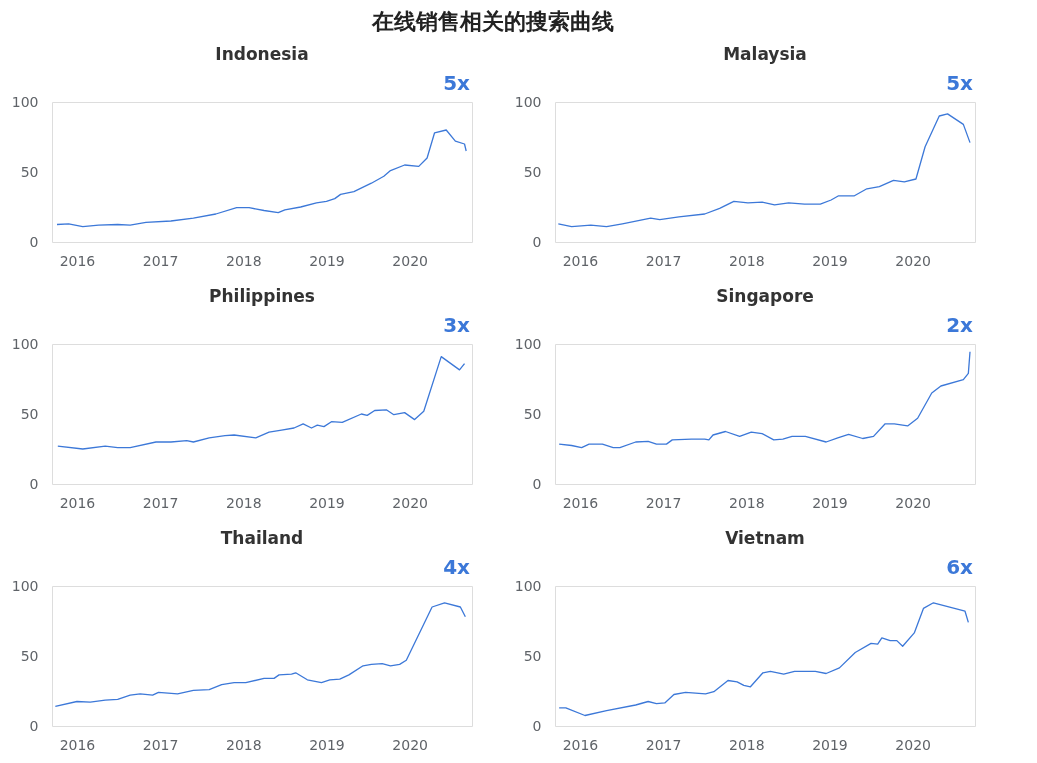  What do you see at coordinates (765, 296) in the screenshot?
I see `chart-title: Singapore` at bounding box center [765, 296].